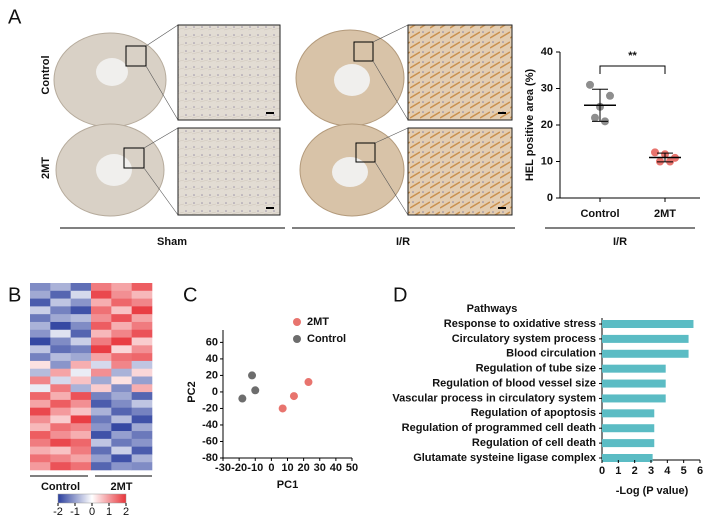 The height and width of the screenshot is (518, 709). I want to click on colorbar, so click(92, 498).